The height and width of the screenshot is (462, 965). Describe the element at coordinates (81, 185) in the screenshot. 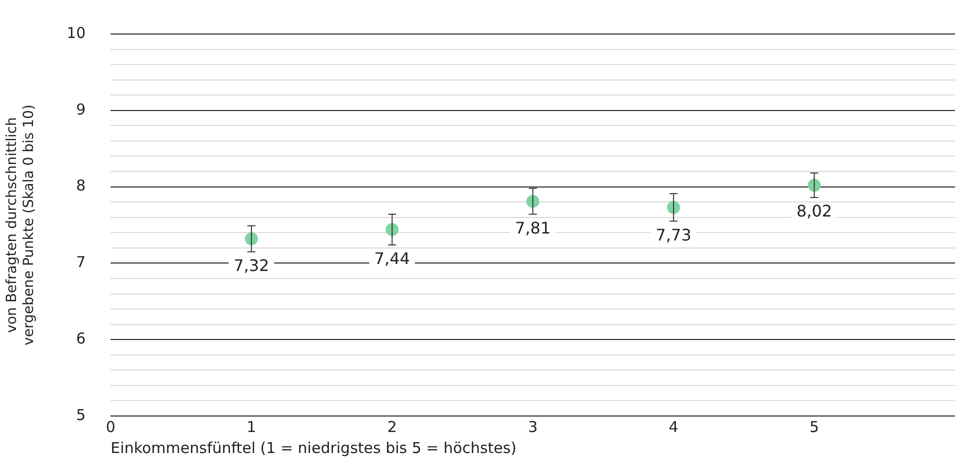

I see `y-tick-label: 8` at that location.